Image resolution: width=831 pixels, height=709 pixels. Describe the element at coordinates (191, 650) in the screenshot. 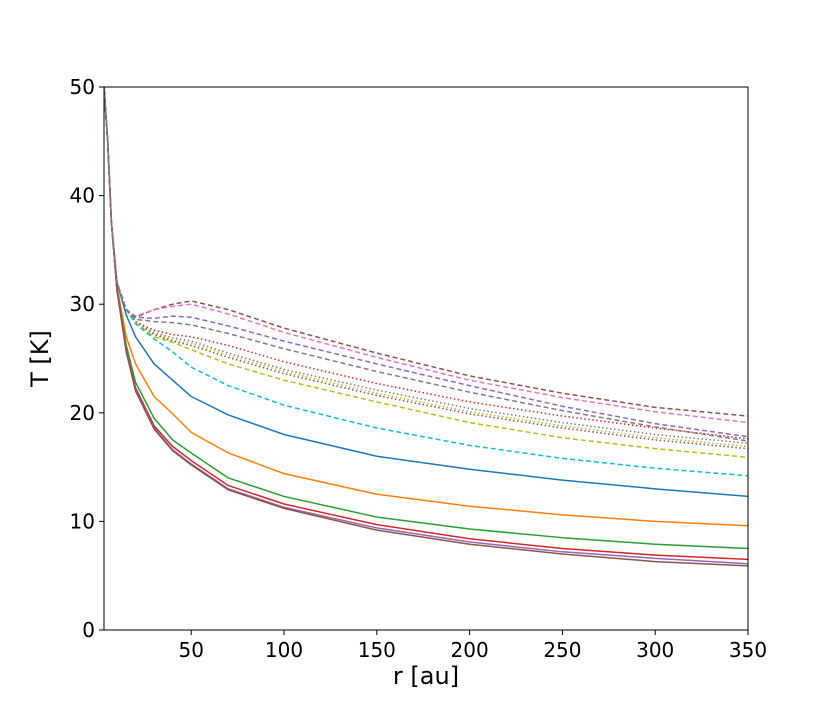

I see `x-tick-label: 50` at that location.